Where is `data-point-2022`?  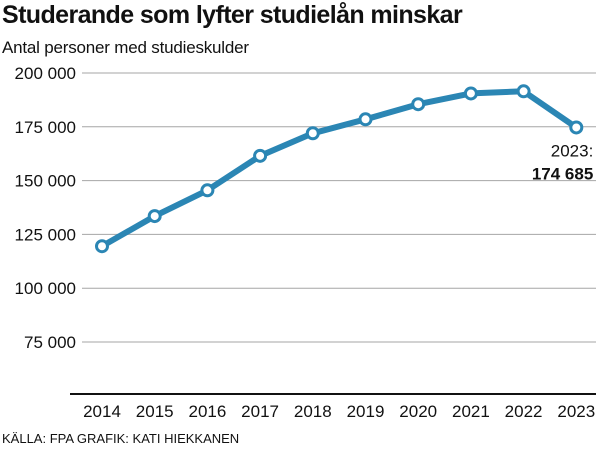
data-point-2022 is located at coordinates (523, 91).